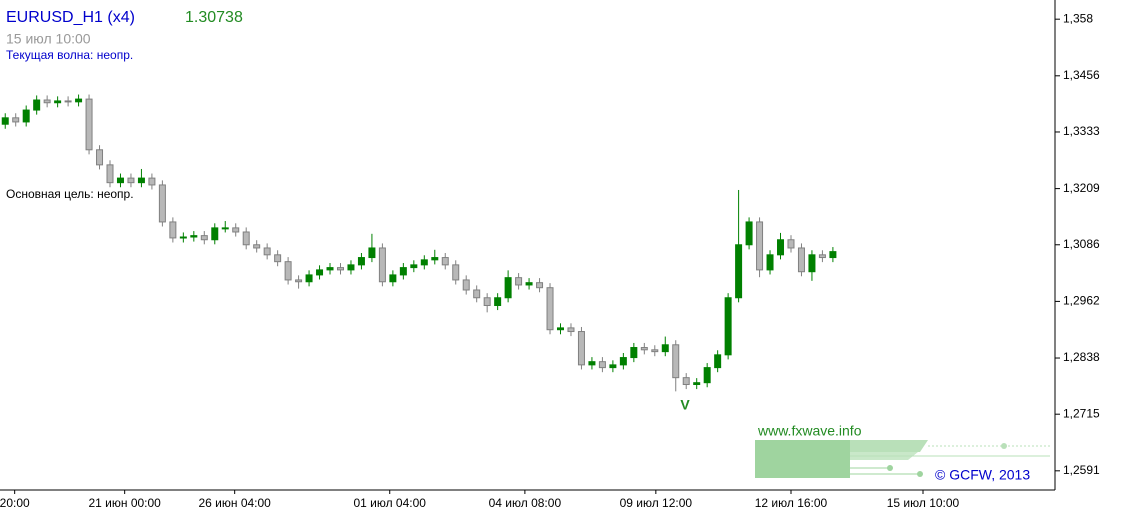 Image resolution: width=1121 pixels, height=517 pixels. What do you see at coordinates (70, 194) in the screenshot?
I see `target-label: Основная цель: неопр.` at bounding box center [70, 194].